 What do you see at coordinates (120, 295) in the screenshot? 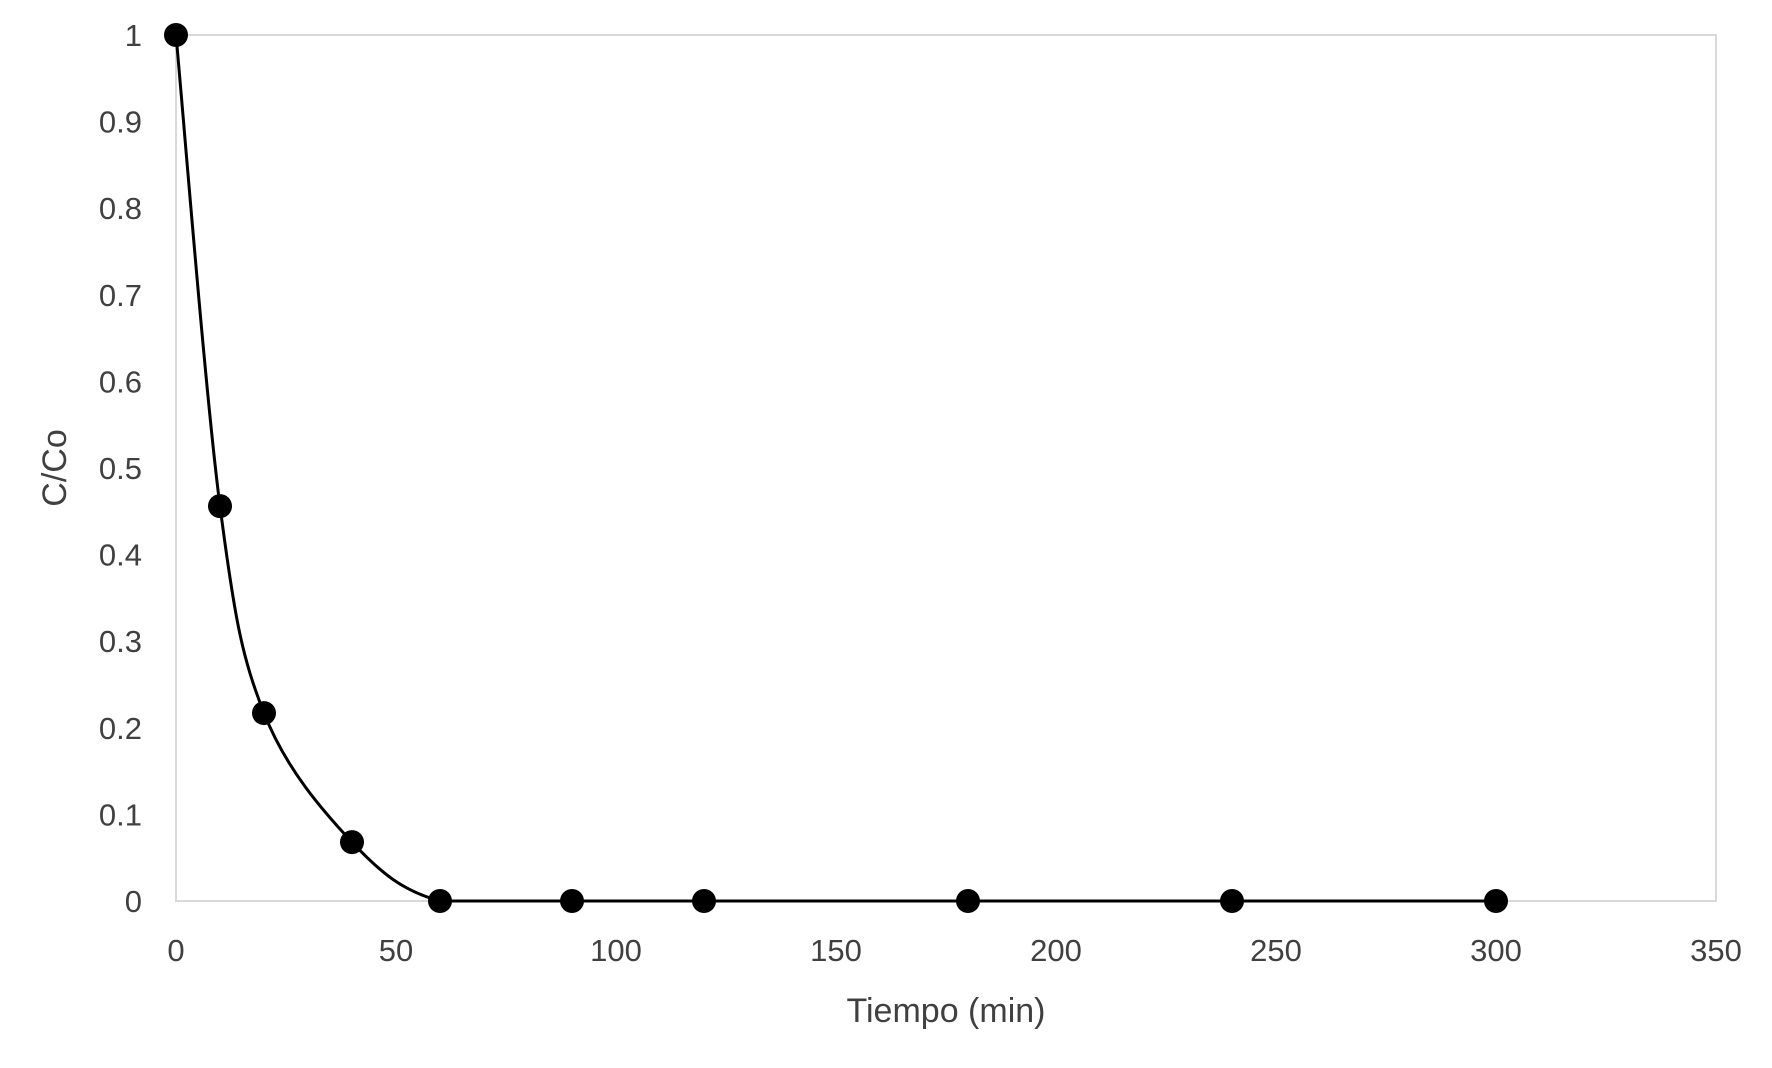
I see `y-tick-label: 0.7` at bounding box center [120, 295].